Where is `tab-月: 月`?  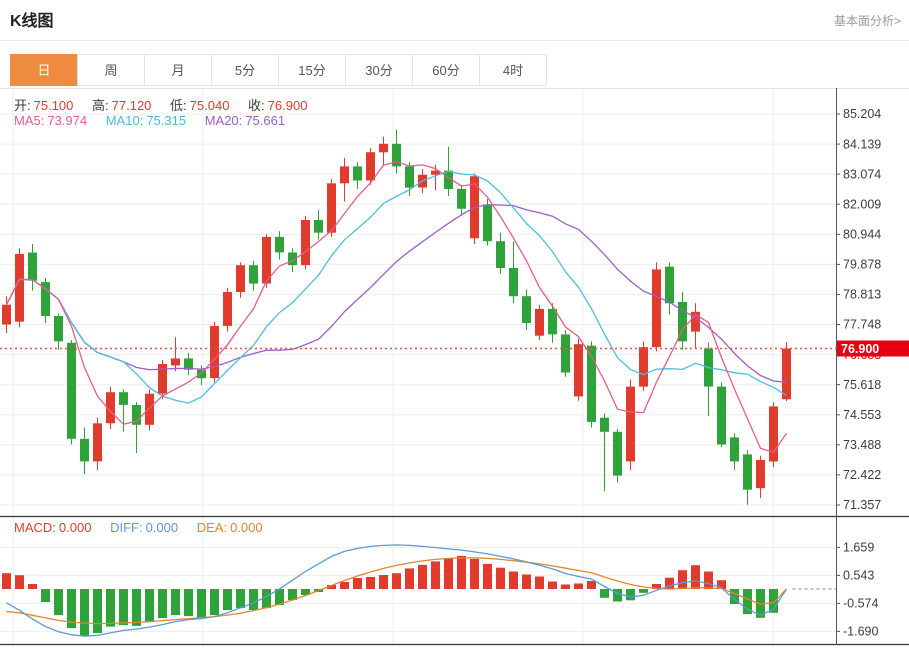 tab-月: 月 is located at coordinates (178, 70).